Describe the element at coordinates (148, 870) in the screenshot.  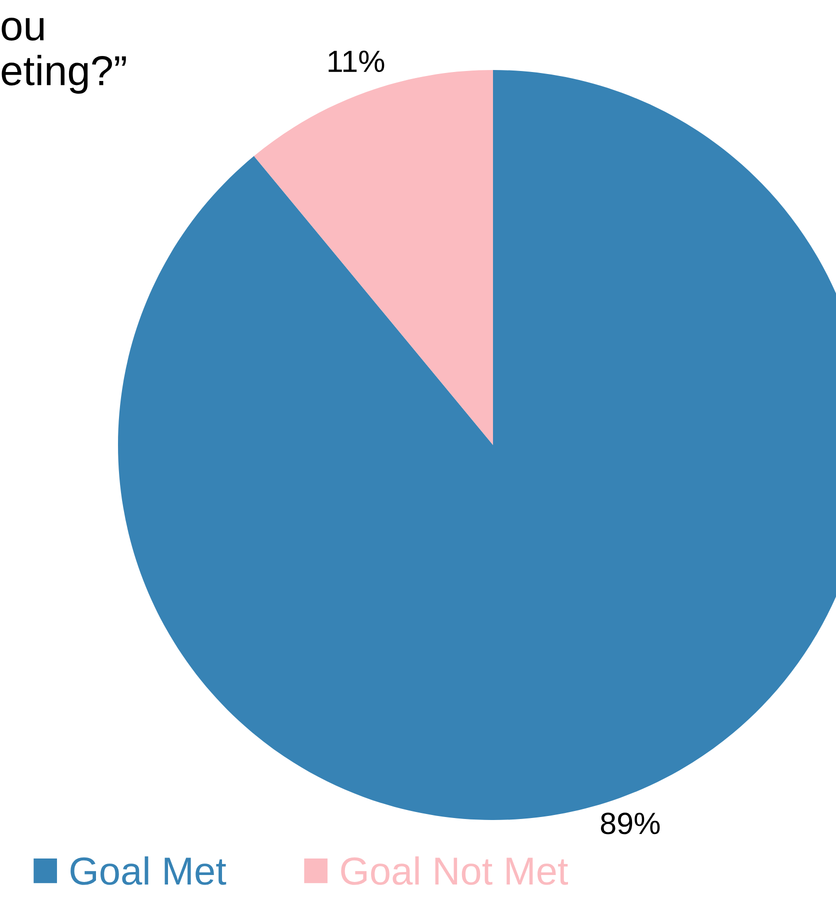
I see `legend-label: Goal Met` at that location.